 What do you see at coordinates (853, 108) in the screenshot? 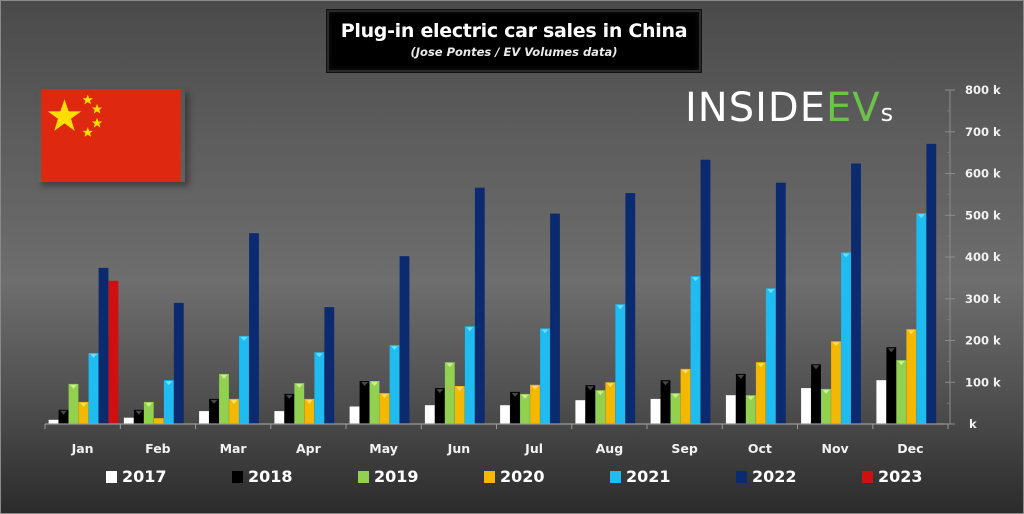
I see `logo-text-ev: EV` at bounding box center [853, 108].